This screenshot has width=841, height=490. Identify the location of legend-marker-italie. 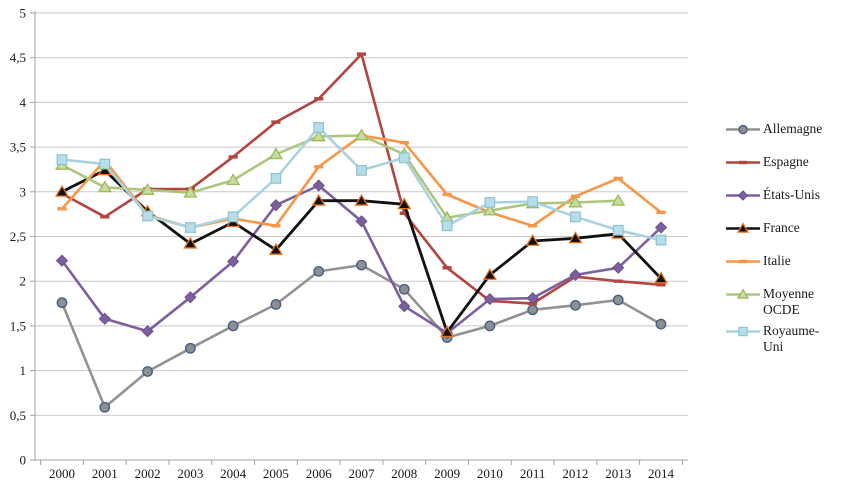
(743, 261).